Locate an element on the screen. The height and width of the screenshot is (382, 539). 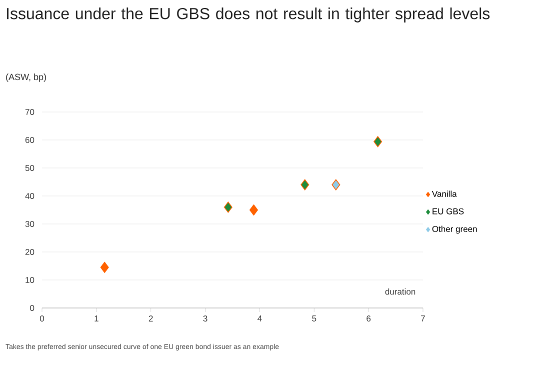
chart-title: Issuance under the EU GBS does not result in tighter spread levels is located at coordinates (248, 15).